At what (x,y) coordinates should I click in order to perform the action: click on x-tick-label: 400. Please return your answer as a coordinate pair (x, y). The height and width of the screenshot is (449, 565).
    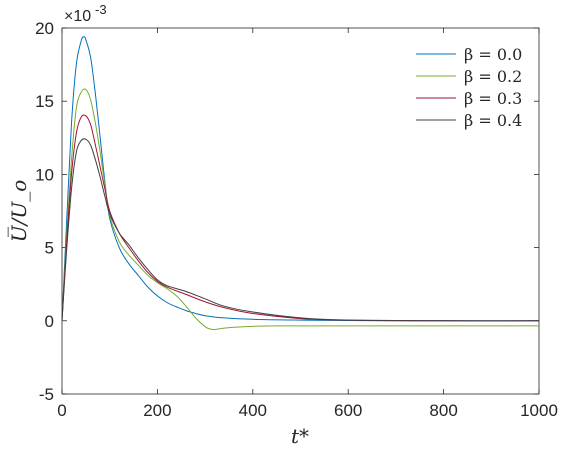
    Looking at the image, I should click on (253, 410).